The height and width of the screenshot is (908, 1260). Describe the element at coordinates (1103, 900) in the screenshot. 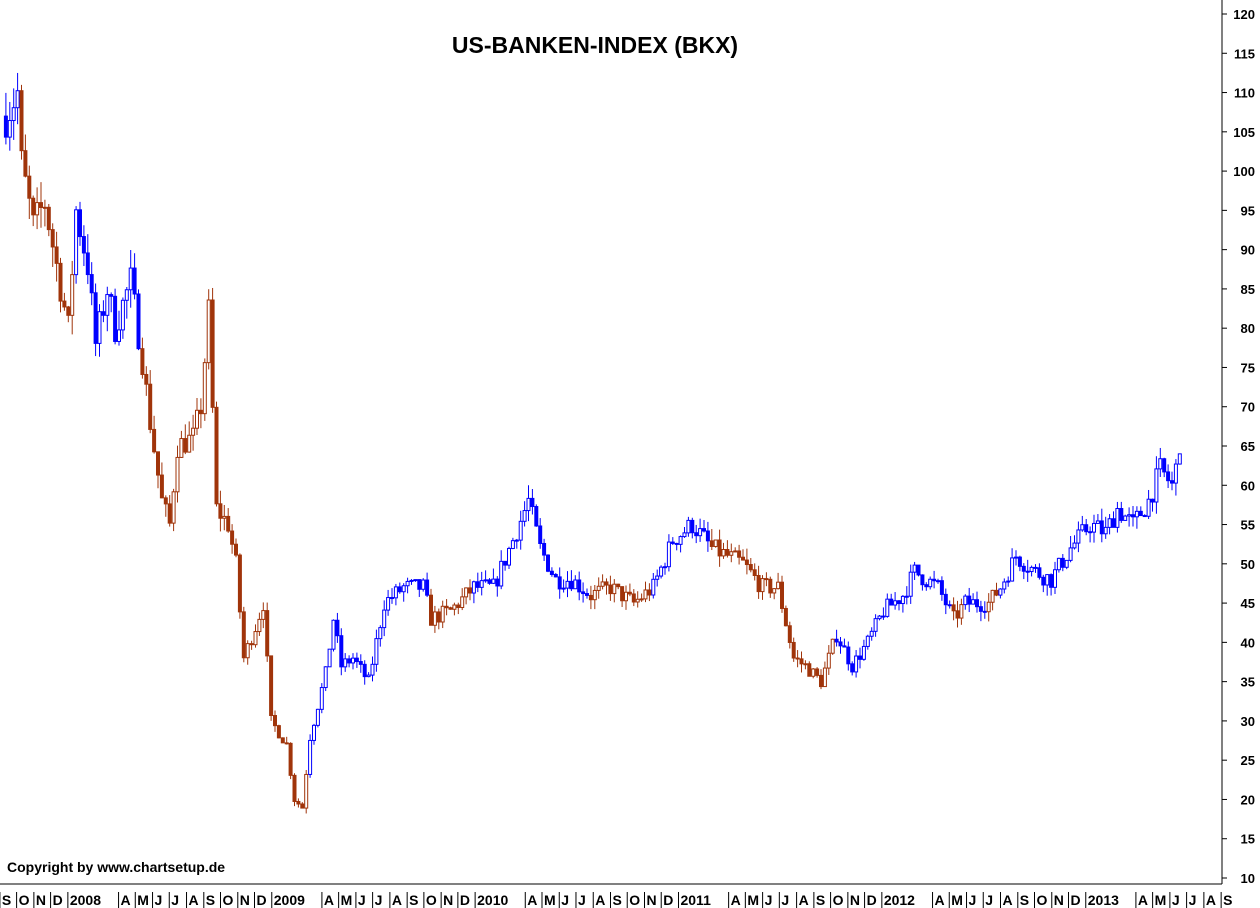

I see `x-tick-label: 2013` at that location.